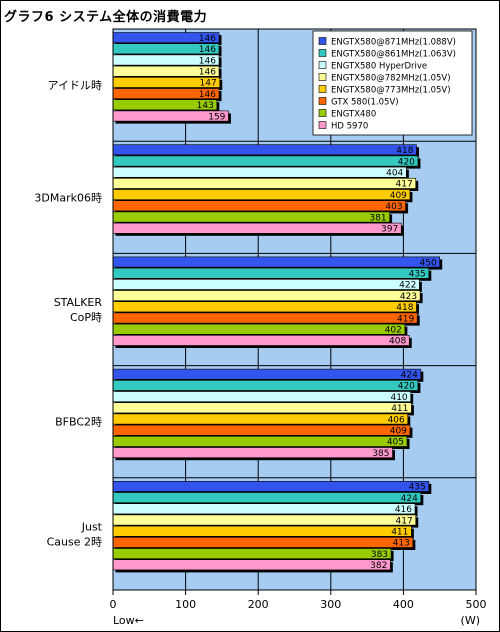  Describe the element at coordinates (428, 263) in the screenshot. I see `bar-value-label: 450` at that location.